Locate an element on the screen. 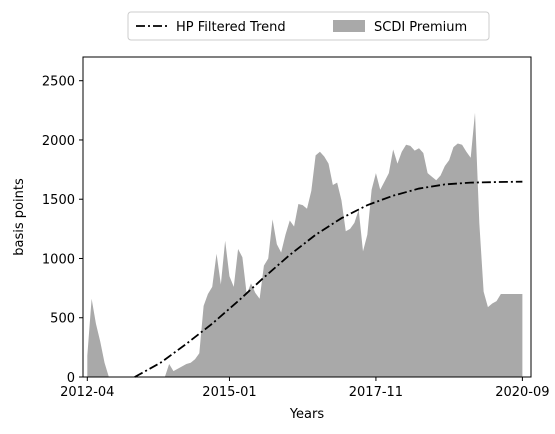  legend-label-trend: HP Filtered Trend is located at coordinates (231, 27).